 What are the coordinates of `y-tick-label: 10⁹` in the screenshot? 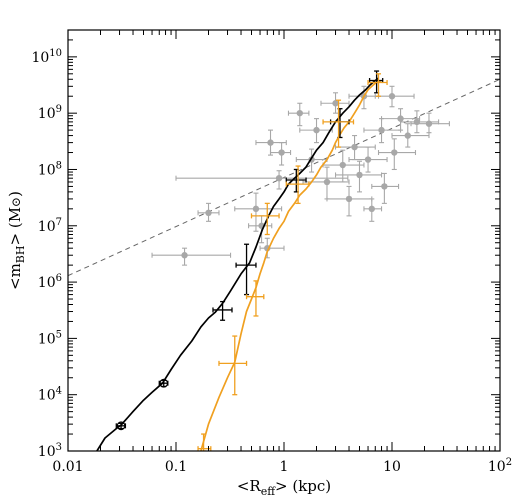 It's located at (50, 113).